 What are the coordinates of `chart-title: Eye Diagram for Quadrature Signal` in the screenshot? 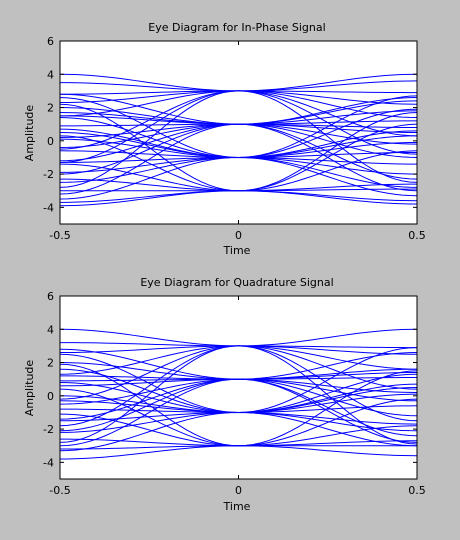 It's located at (236, 282).